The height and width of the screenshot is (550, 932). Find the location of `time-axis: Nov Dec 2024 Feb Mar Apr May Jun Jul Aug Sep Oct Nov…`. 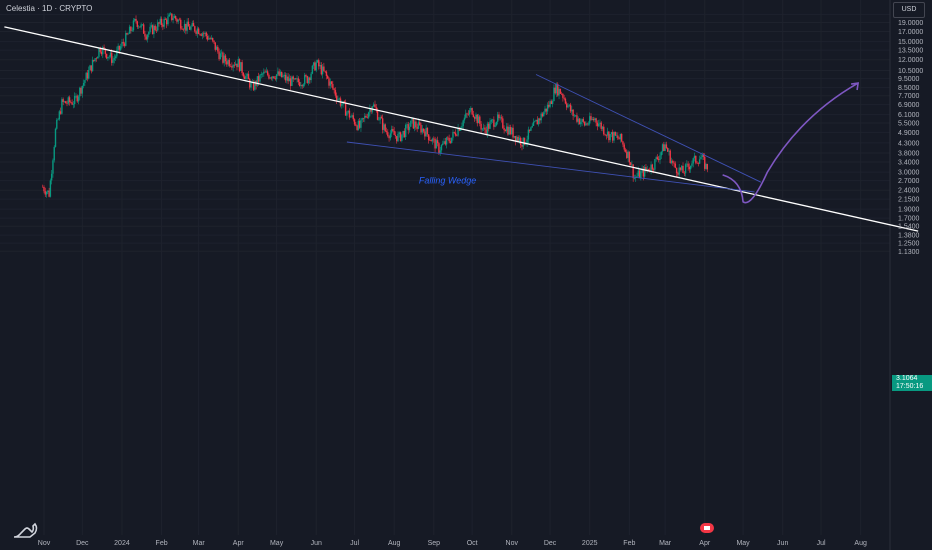

time-axis: Nov Dec 2024 Feb Mar Apr May Jun Jul Aug Sep Oct Nov… is located at coordinates (452, 543).